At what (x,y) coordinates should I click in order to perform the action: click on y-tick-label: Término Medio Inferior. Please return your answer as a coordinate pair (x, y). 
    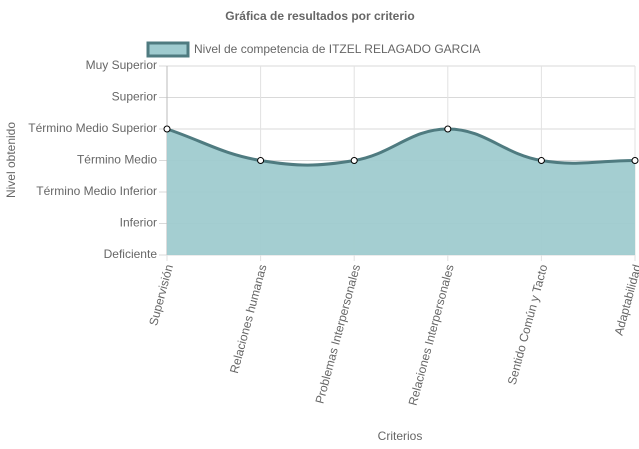
    Looking at the image, I should click on (96, 191).